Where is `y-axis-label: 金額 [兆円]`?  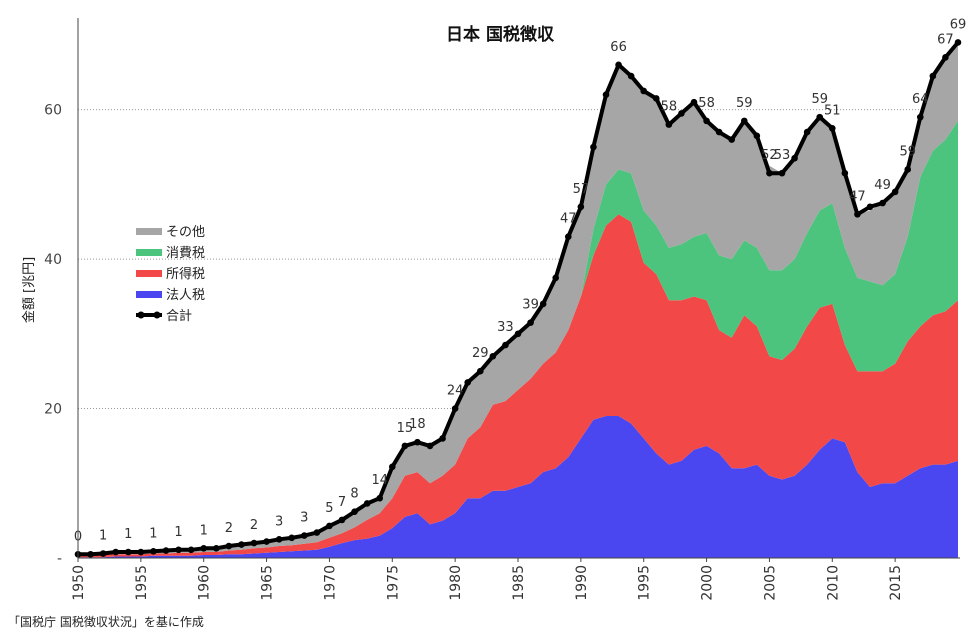 y-axis-label: 金額 [兆円] is located at coordinates (29, 290).